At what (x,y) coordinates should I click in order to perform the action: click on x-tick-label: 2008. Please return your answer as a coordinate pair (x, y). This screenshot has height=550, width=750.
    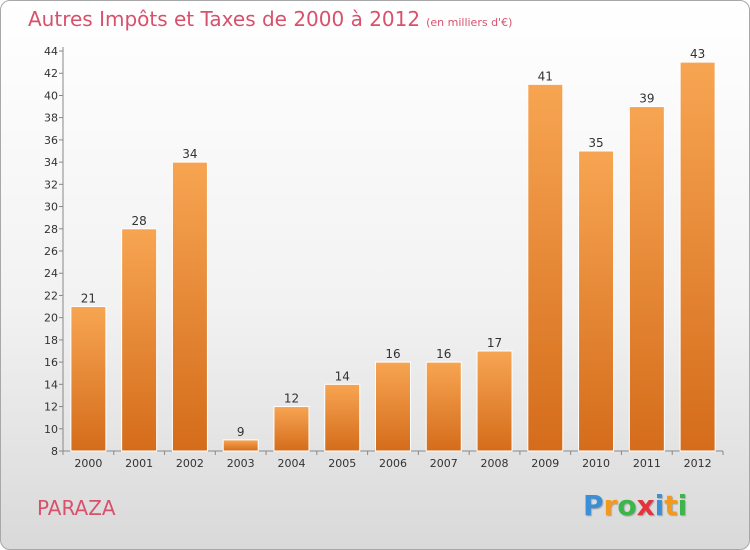
    Looking at the image, I should click on (495, 463).